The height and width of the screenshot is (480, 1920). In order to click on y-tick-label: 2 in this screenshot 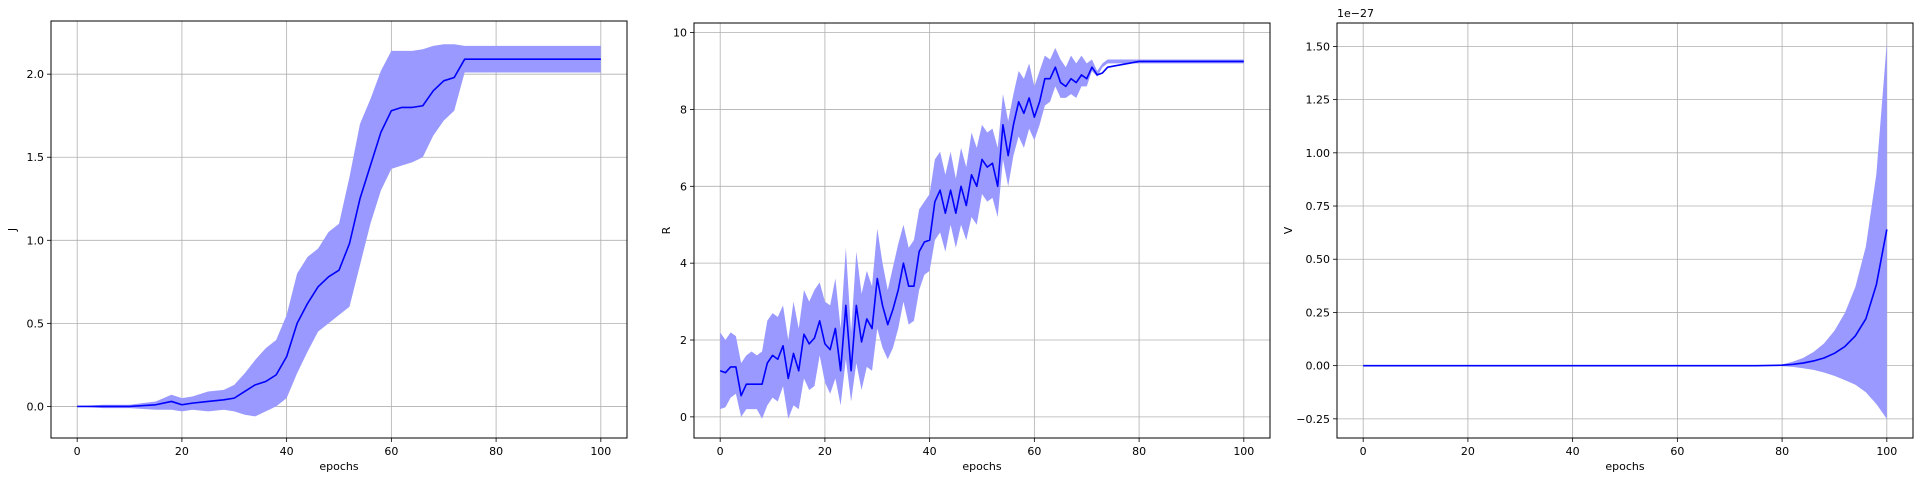, I will do `click(683, 340)`.